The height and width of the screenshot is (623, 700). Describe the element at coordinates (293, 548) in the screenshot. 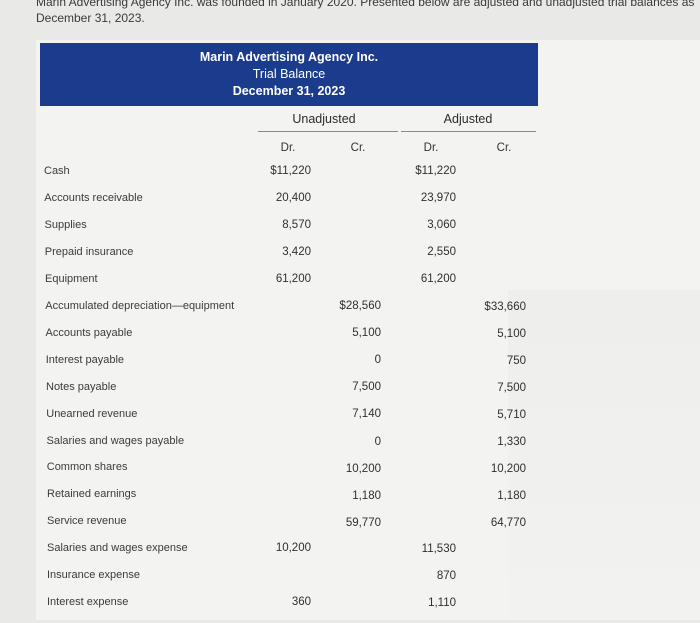

I see `unadjusted-debit-cell: 10,200` at that location.